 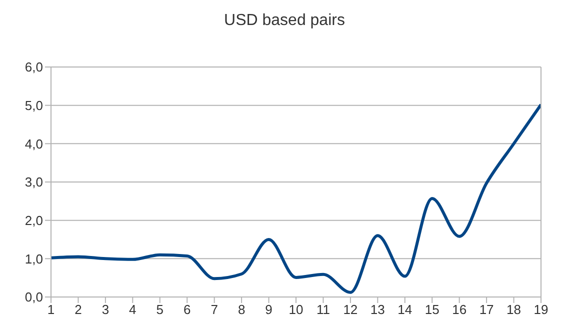 What do you see at coordinates (242, 310) in the screenshot?
I see `x-tick-label: 8` at bounding box center [242, 310].